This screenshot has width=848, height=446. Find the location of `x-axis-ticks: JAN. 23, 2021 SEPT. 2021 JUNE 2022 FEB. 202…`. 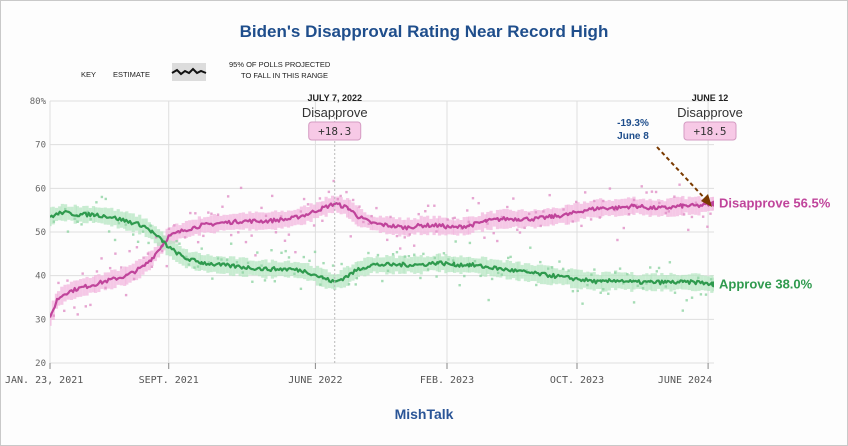

x-axis-ticks: JAN. 23, 2021 SEPT. 2021 JUNE 2022 FEB. 202… is located at coordinates (358, 374).